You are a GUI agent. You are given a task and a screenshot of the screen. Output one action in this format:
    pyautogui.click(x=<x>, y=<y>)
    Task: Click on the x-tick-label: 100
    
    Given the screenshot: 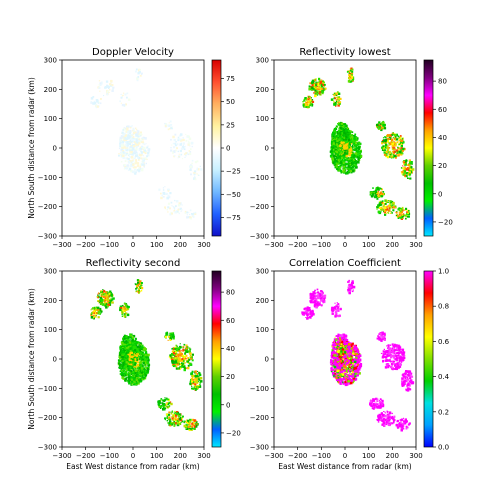 What is the action you would take?
    pyautogui.click(x=368, y=245)
    